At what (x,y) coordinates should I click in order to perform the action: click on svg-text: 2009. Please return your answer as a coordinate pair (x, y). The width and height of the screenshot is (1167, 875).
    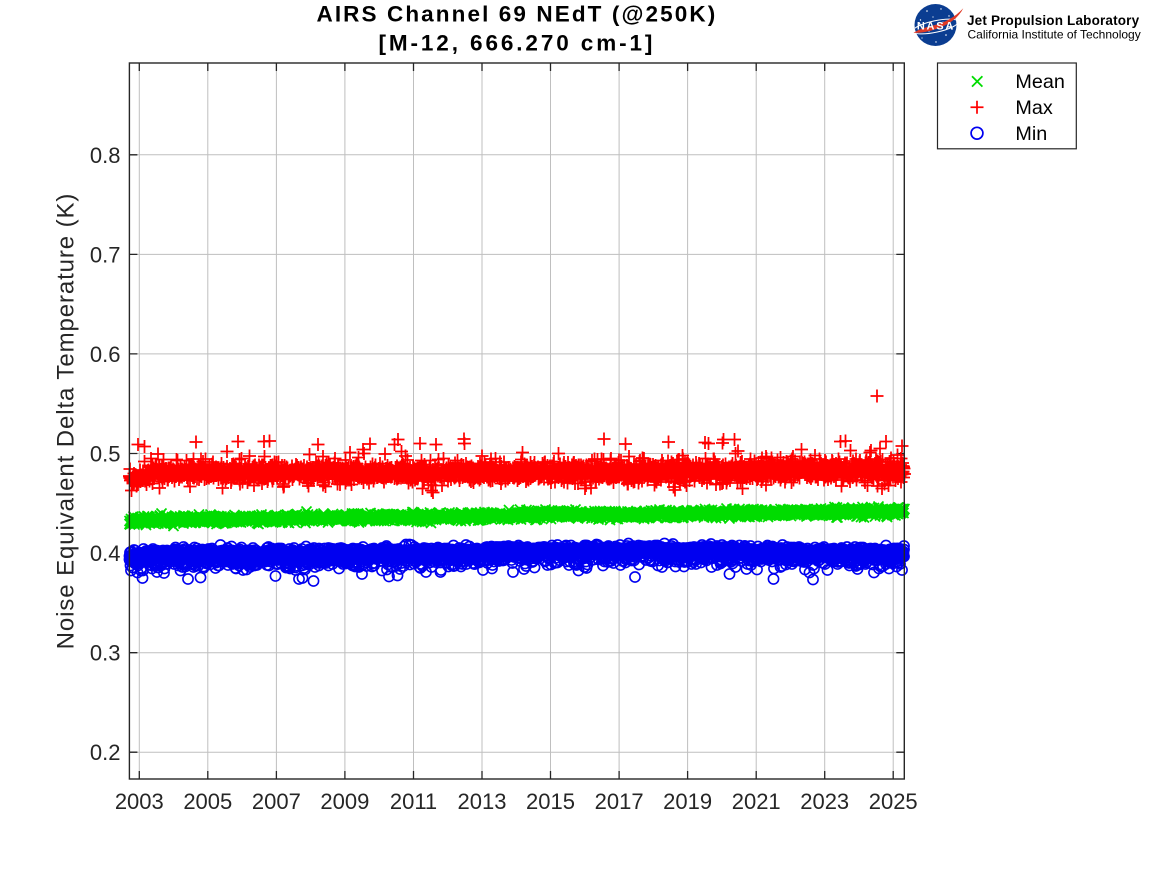
    Looking at the image, I should click on (344, 801).